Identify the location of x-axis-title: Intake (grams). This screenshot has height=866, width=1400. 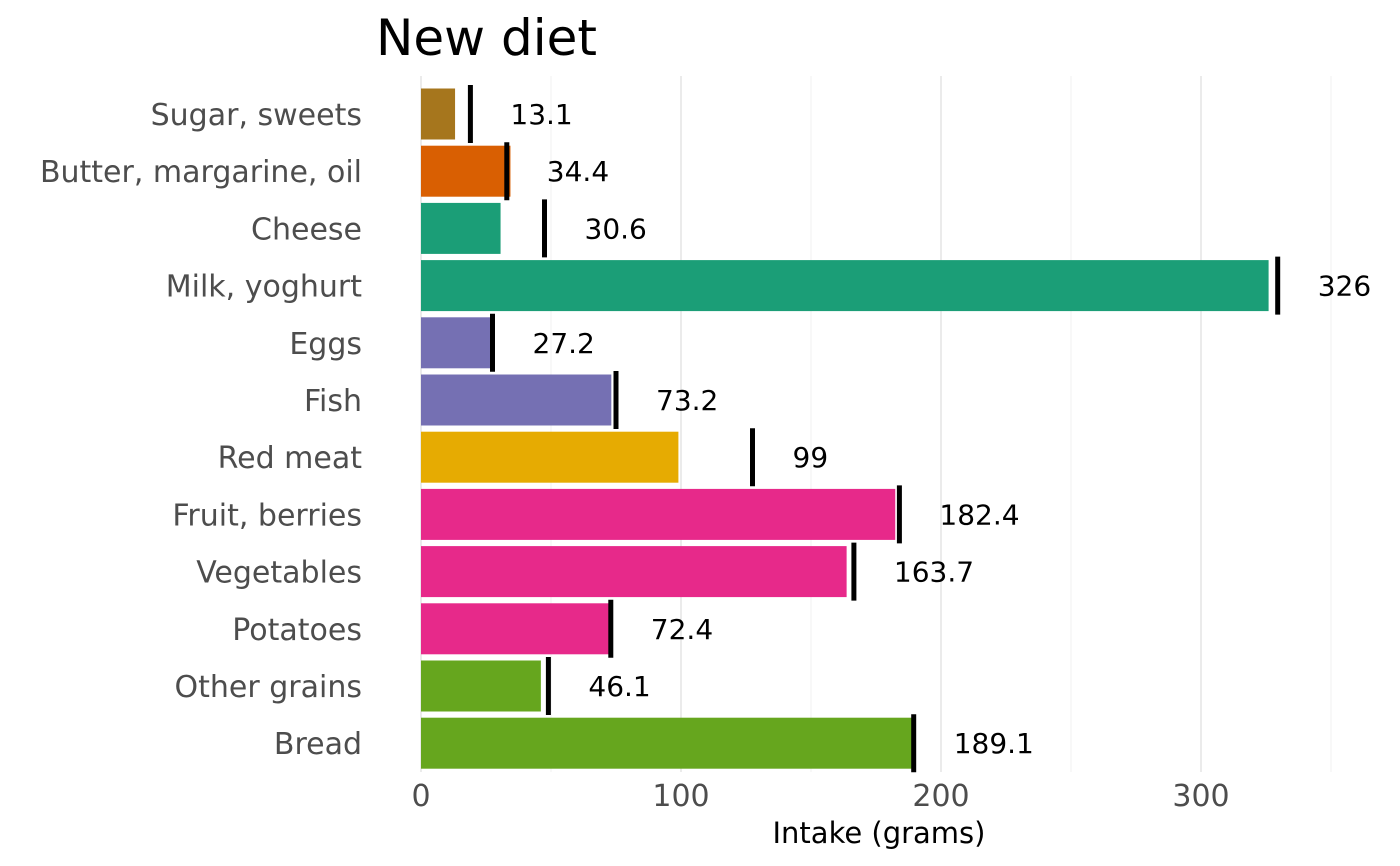
(879, 833).